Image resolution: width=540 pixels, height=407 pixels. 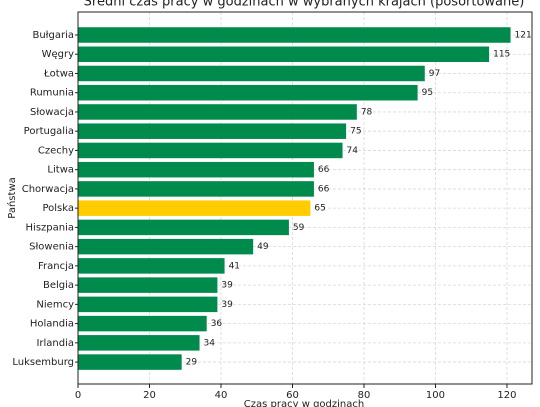 I want to click on y-tick-label: Holandia, so click(x=52, y=324).